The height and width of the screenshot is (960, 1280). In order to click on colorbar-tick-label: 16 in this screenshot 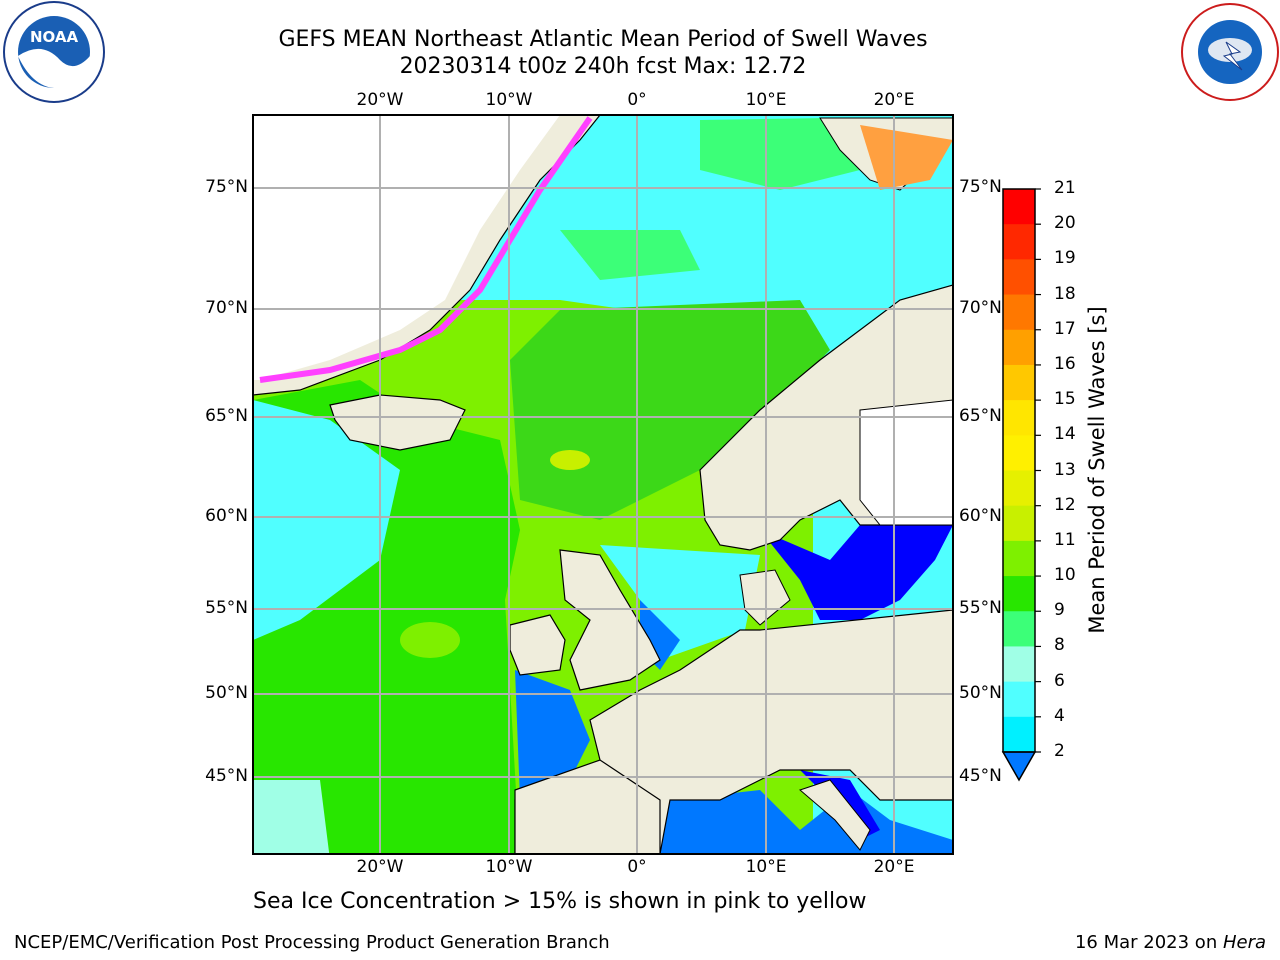, I will do `click(1065, 363)`.